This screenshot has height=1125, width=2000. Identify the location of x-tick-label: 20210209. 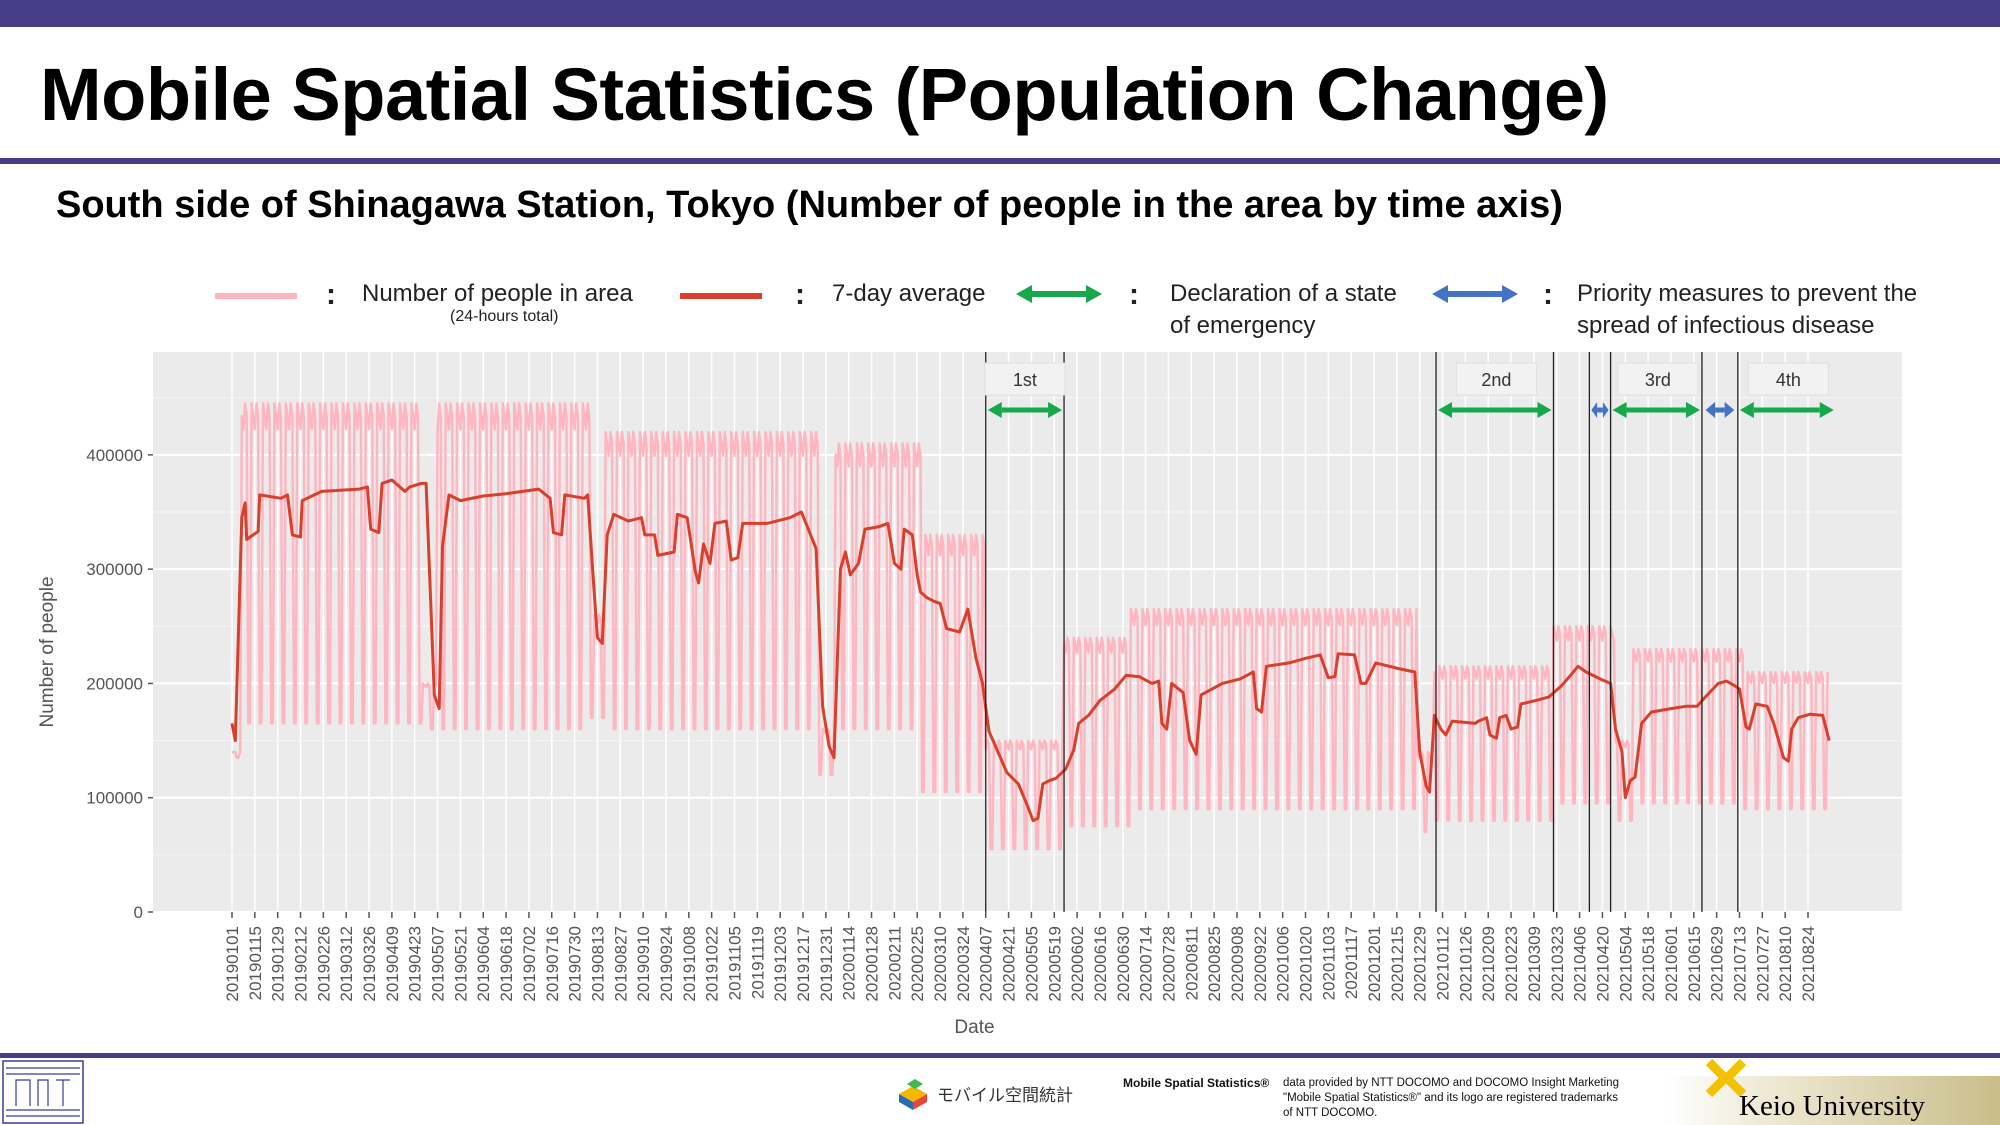
(1488, 964).